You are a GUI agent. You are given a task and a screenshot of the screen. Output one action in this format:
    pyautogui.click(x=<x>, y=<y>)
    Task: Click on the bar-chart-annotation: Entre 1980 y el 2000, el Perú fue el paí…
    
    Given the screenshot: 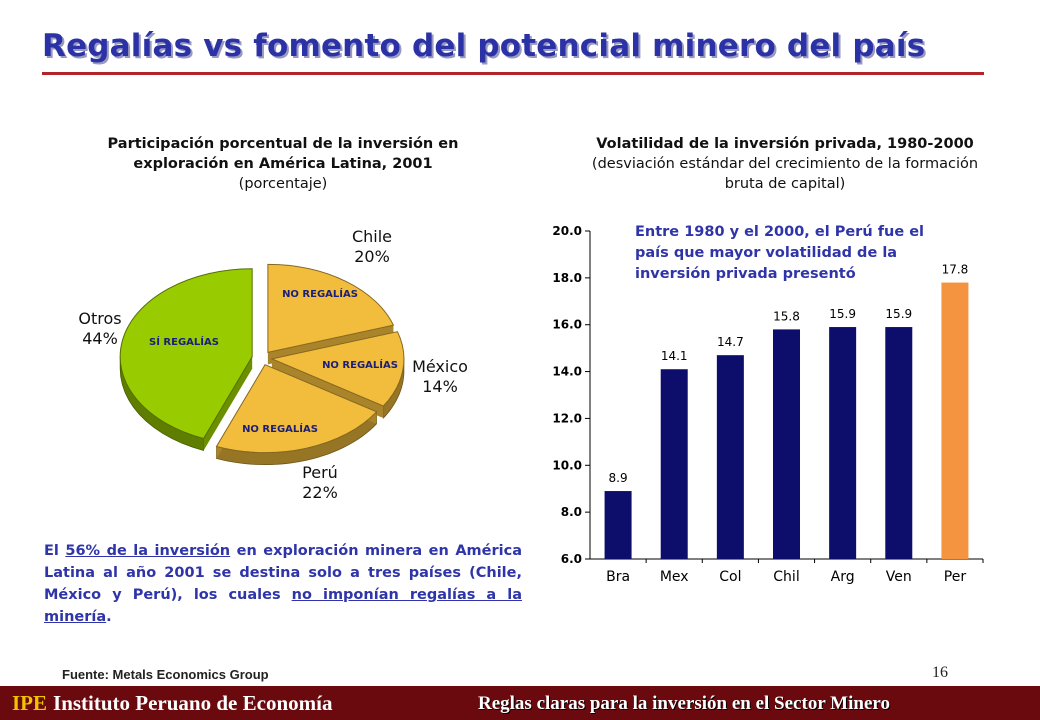 What is the action you would take?
    pyautogui.click(x=780, y=253)
    